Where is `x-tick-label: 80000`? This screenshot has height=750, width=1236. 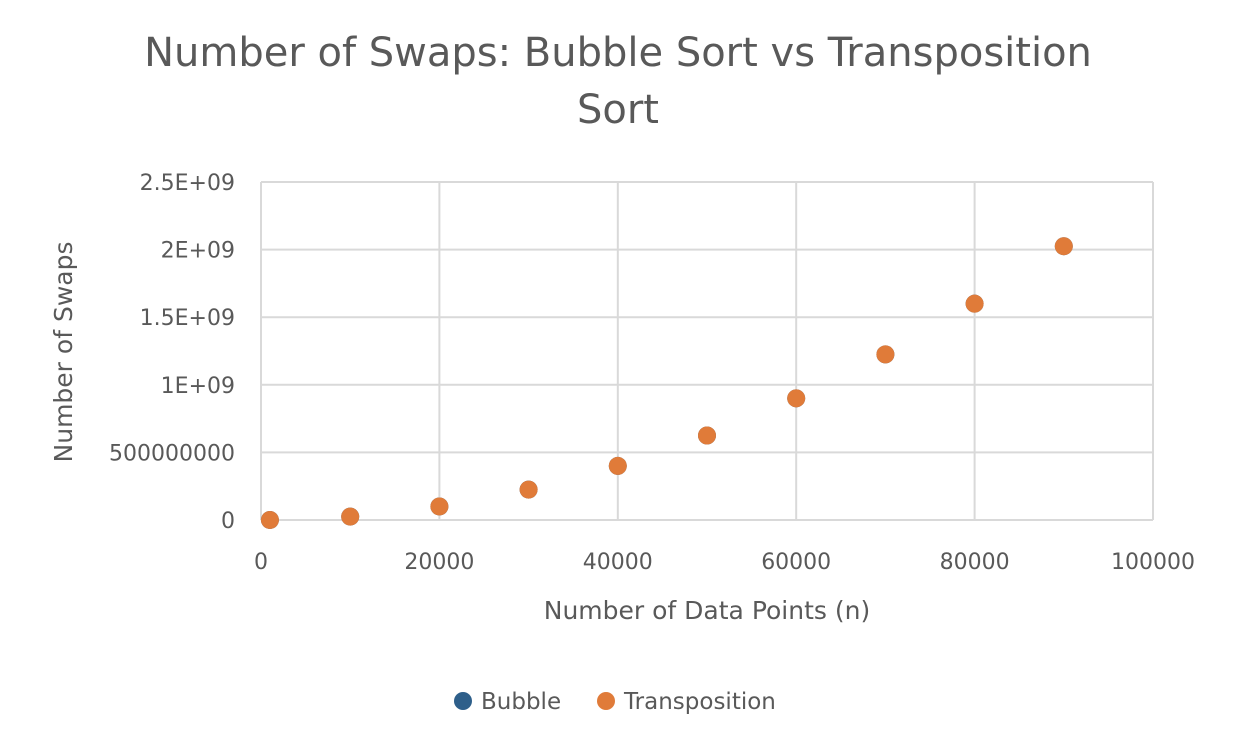
x-tick-label: 80000 is located at coordinates (975, 562).